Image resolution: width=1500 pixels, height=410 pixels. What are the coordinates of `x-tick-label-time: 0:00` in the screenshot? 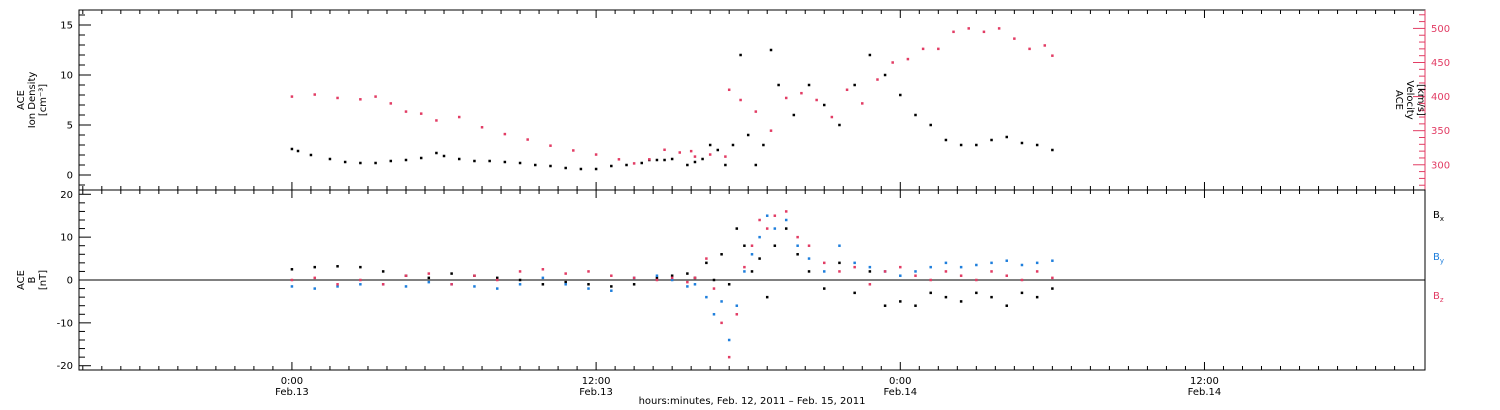 It's located at (292, 381).